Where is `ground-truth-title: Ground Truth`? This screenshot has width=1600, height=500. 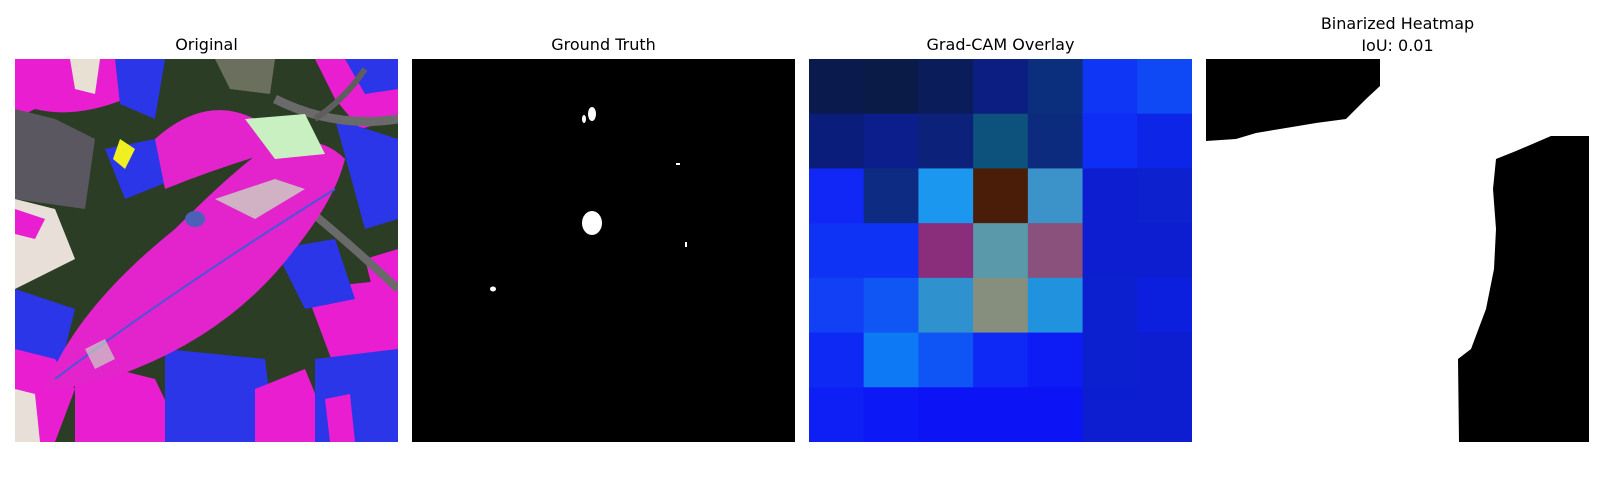
ground-truth-title: Ground Truth is located at coordinates (603, 44).